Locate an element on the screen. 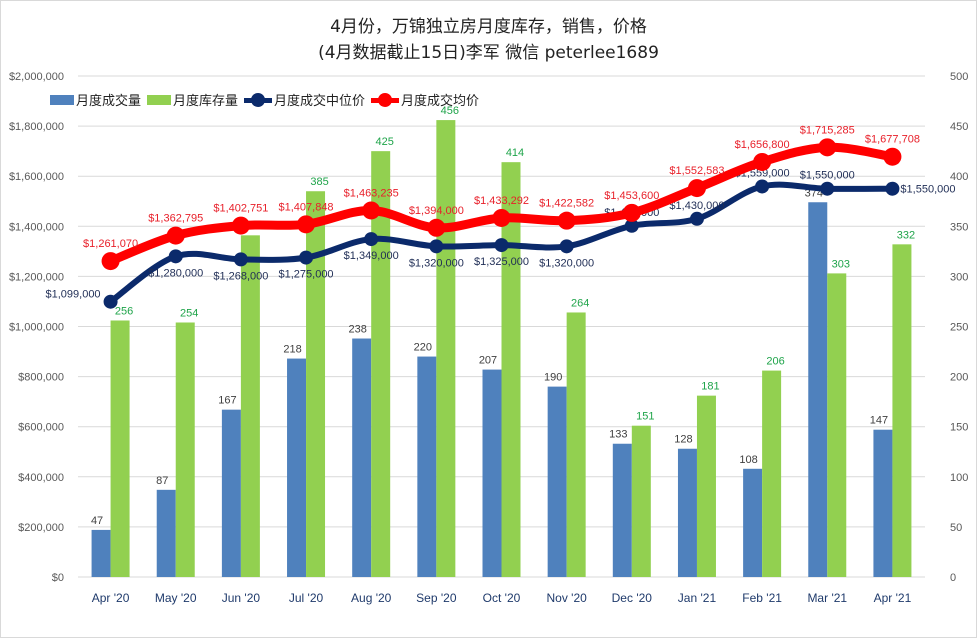 The image size is (977, 638). x-tick-label: Sep '20 is located at coordinates (436, 598).